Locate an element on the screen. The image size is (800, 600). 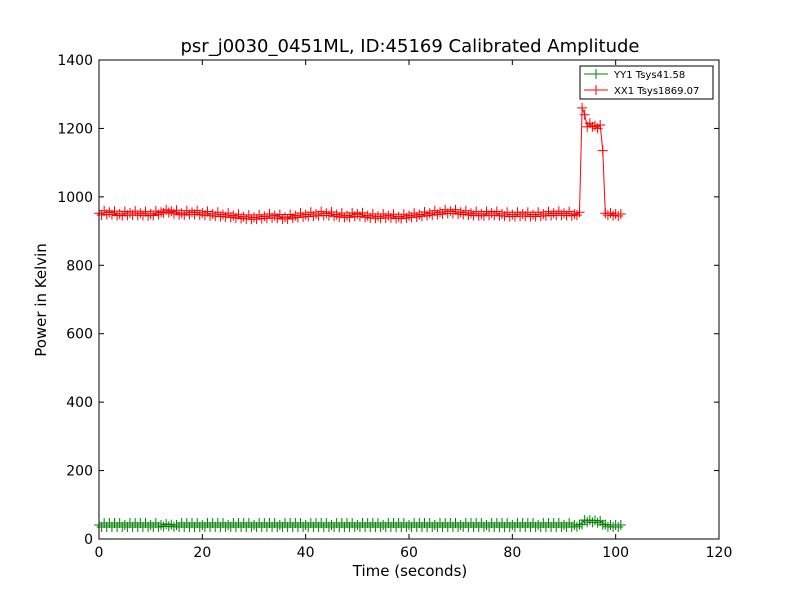
y-tick-label: 0 is located at coordinates (88, 540).